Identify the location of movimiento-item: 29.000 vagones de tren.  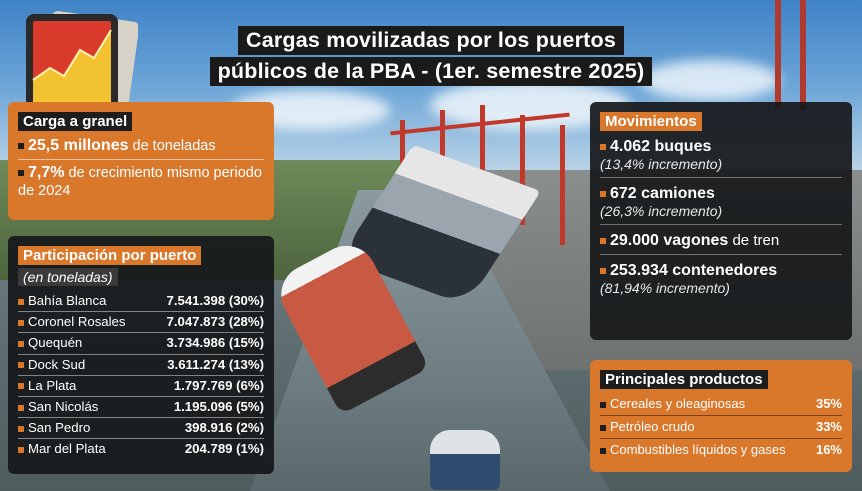
(721, 240).